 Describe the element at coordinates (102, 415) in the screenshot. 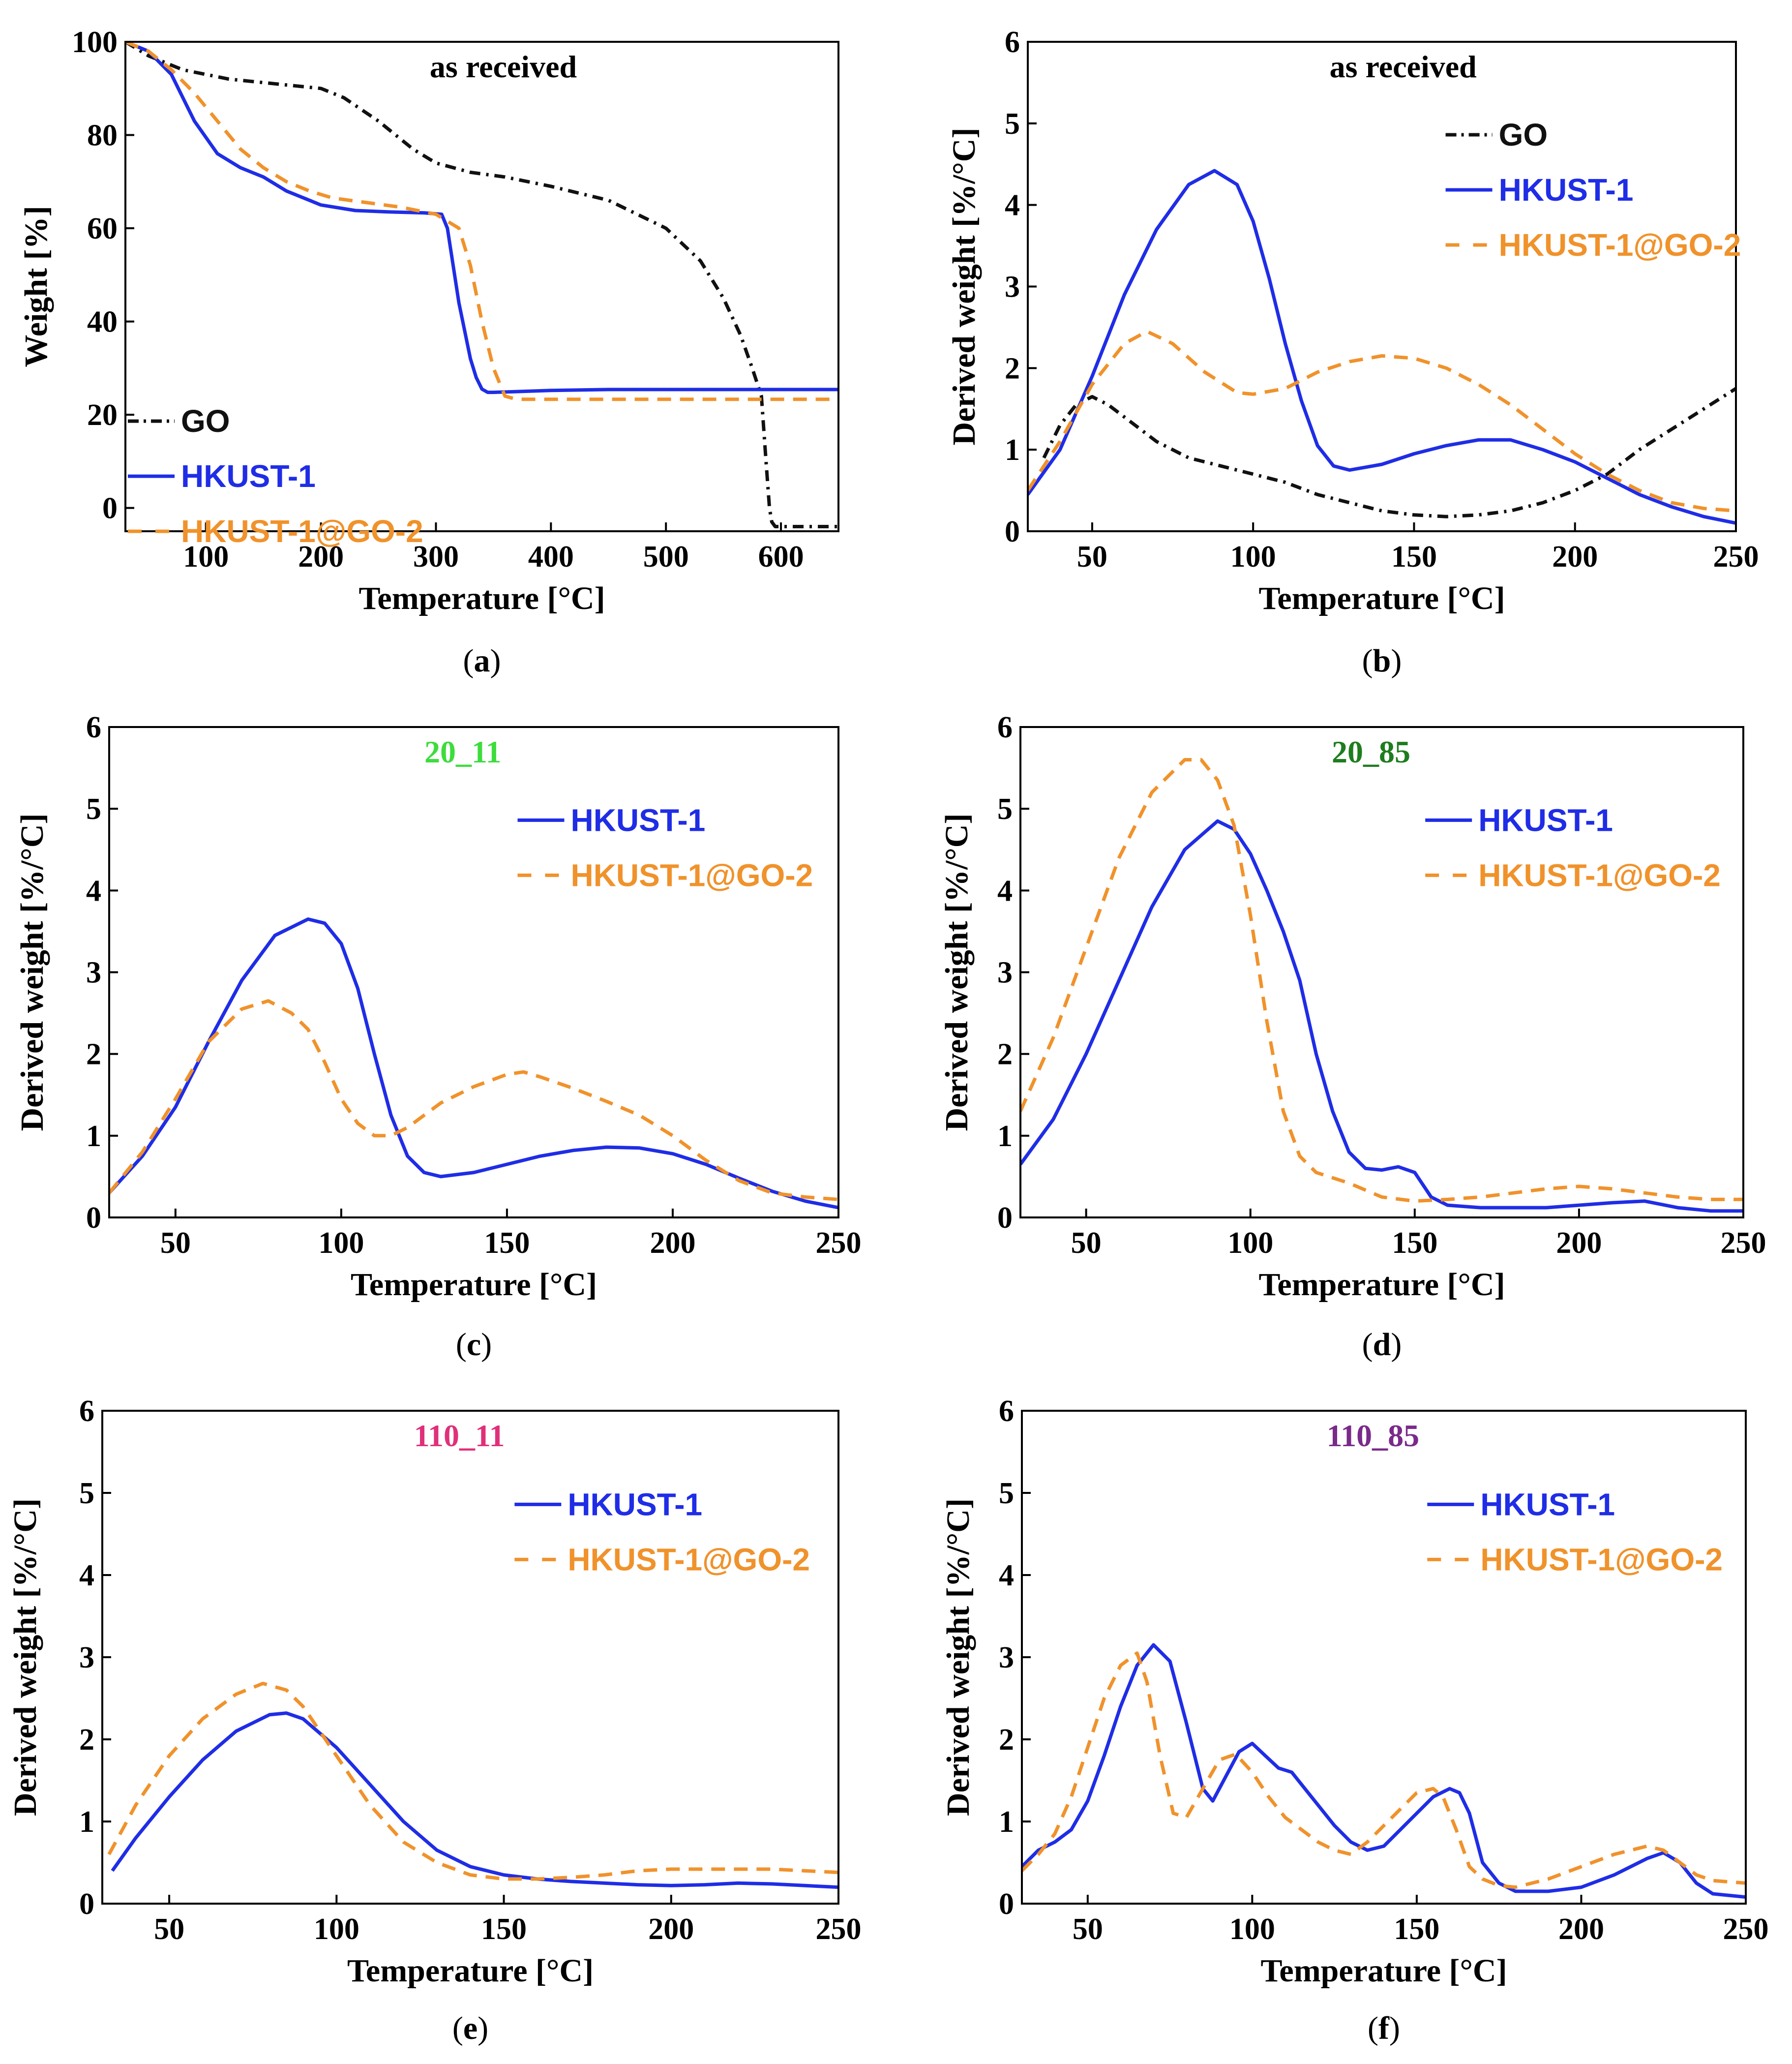

I see `y-tick-label: 20` at that location.